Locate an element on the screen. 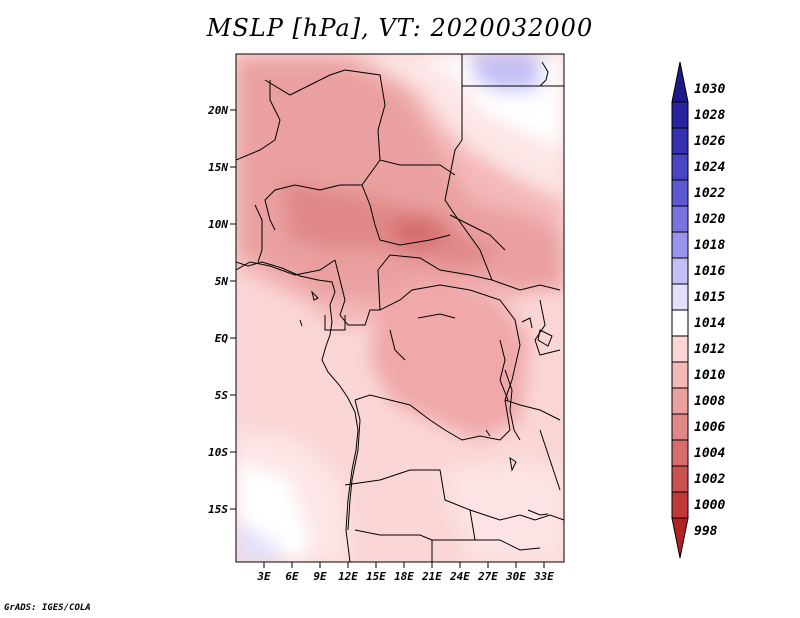  lon-label-15e: 15E is located at coordinates (376, 576).